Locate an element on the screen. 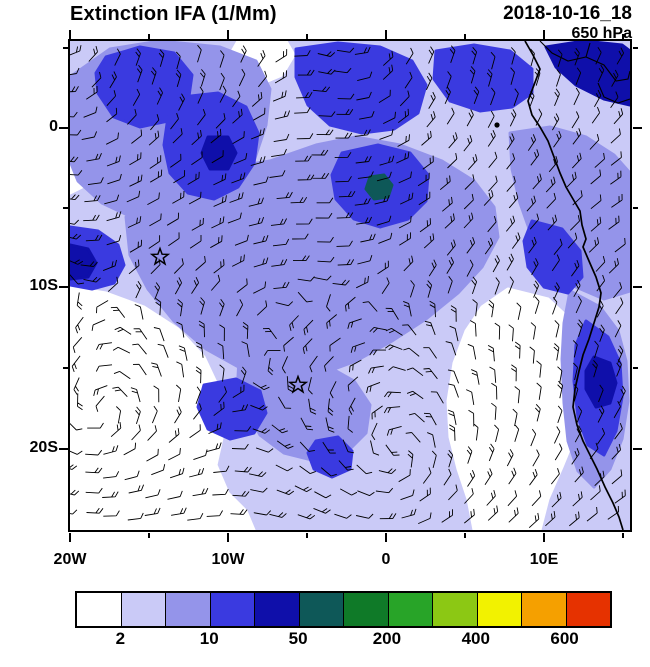 Image resolution: width=650 pixels, height=667 pixels. plot-datetime: 2018-10-16_18 is located at coordinates (567, 13).